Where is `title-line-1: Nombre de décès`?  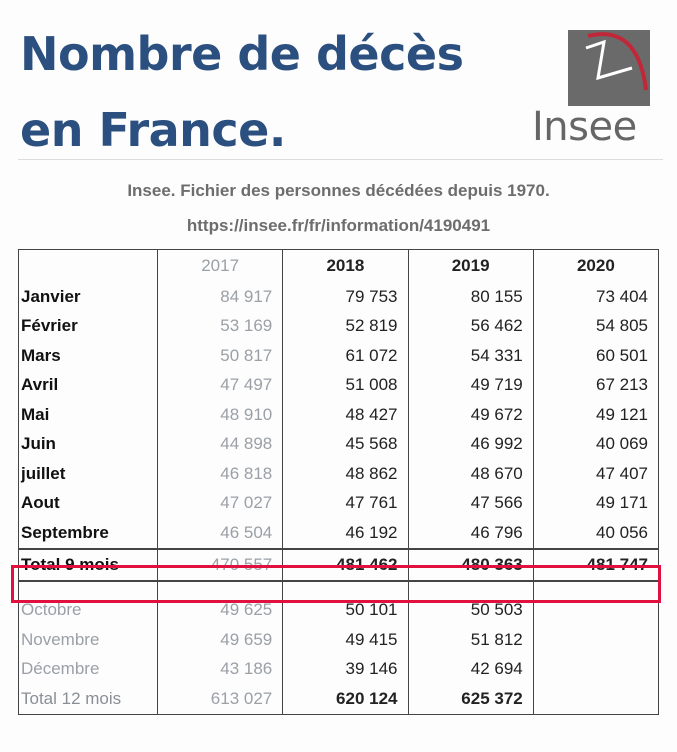
title-line-1: Nombre de décès is located at coordinates (242, 54).